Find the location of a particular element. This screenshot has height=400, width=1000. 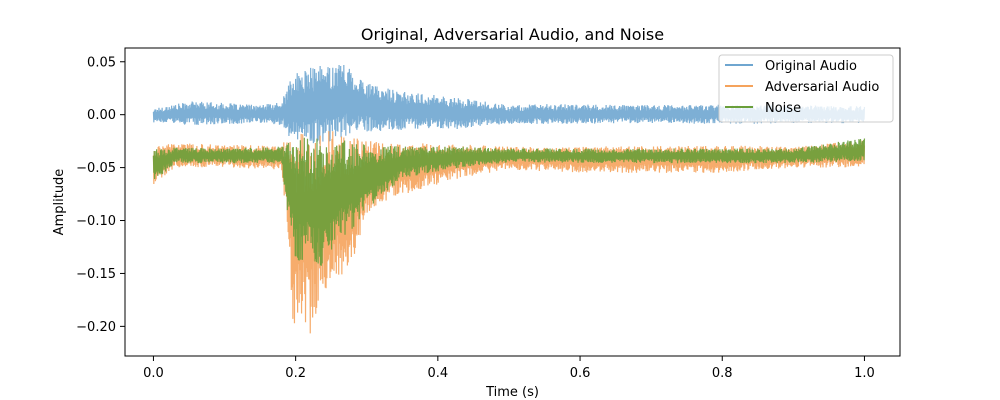

legend: Original Audio Adversarial Audio Noise is located at coordinates (806, 88).